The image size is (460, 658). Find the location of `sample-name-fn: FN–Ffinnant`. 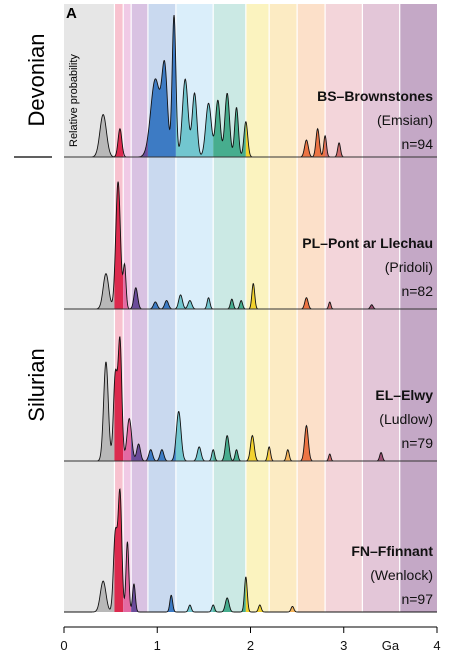

sample-name-fn: FN–Ffinnant is located at coordinates (392, 551).